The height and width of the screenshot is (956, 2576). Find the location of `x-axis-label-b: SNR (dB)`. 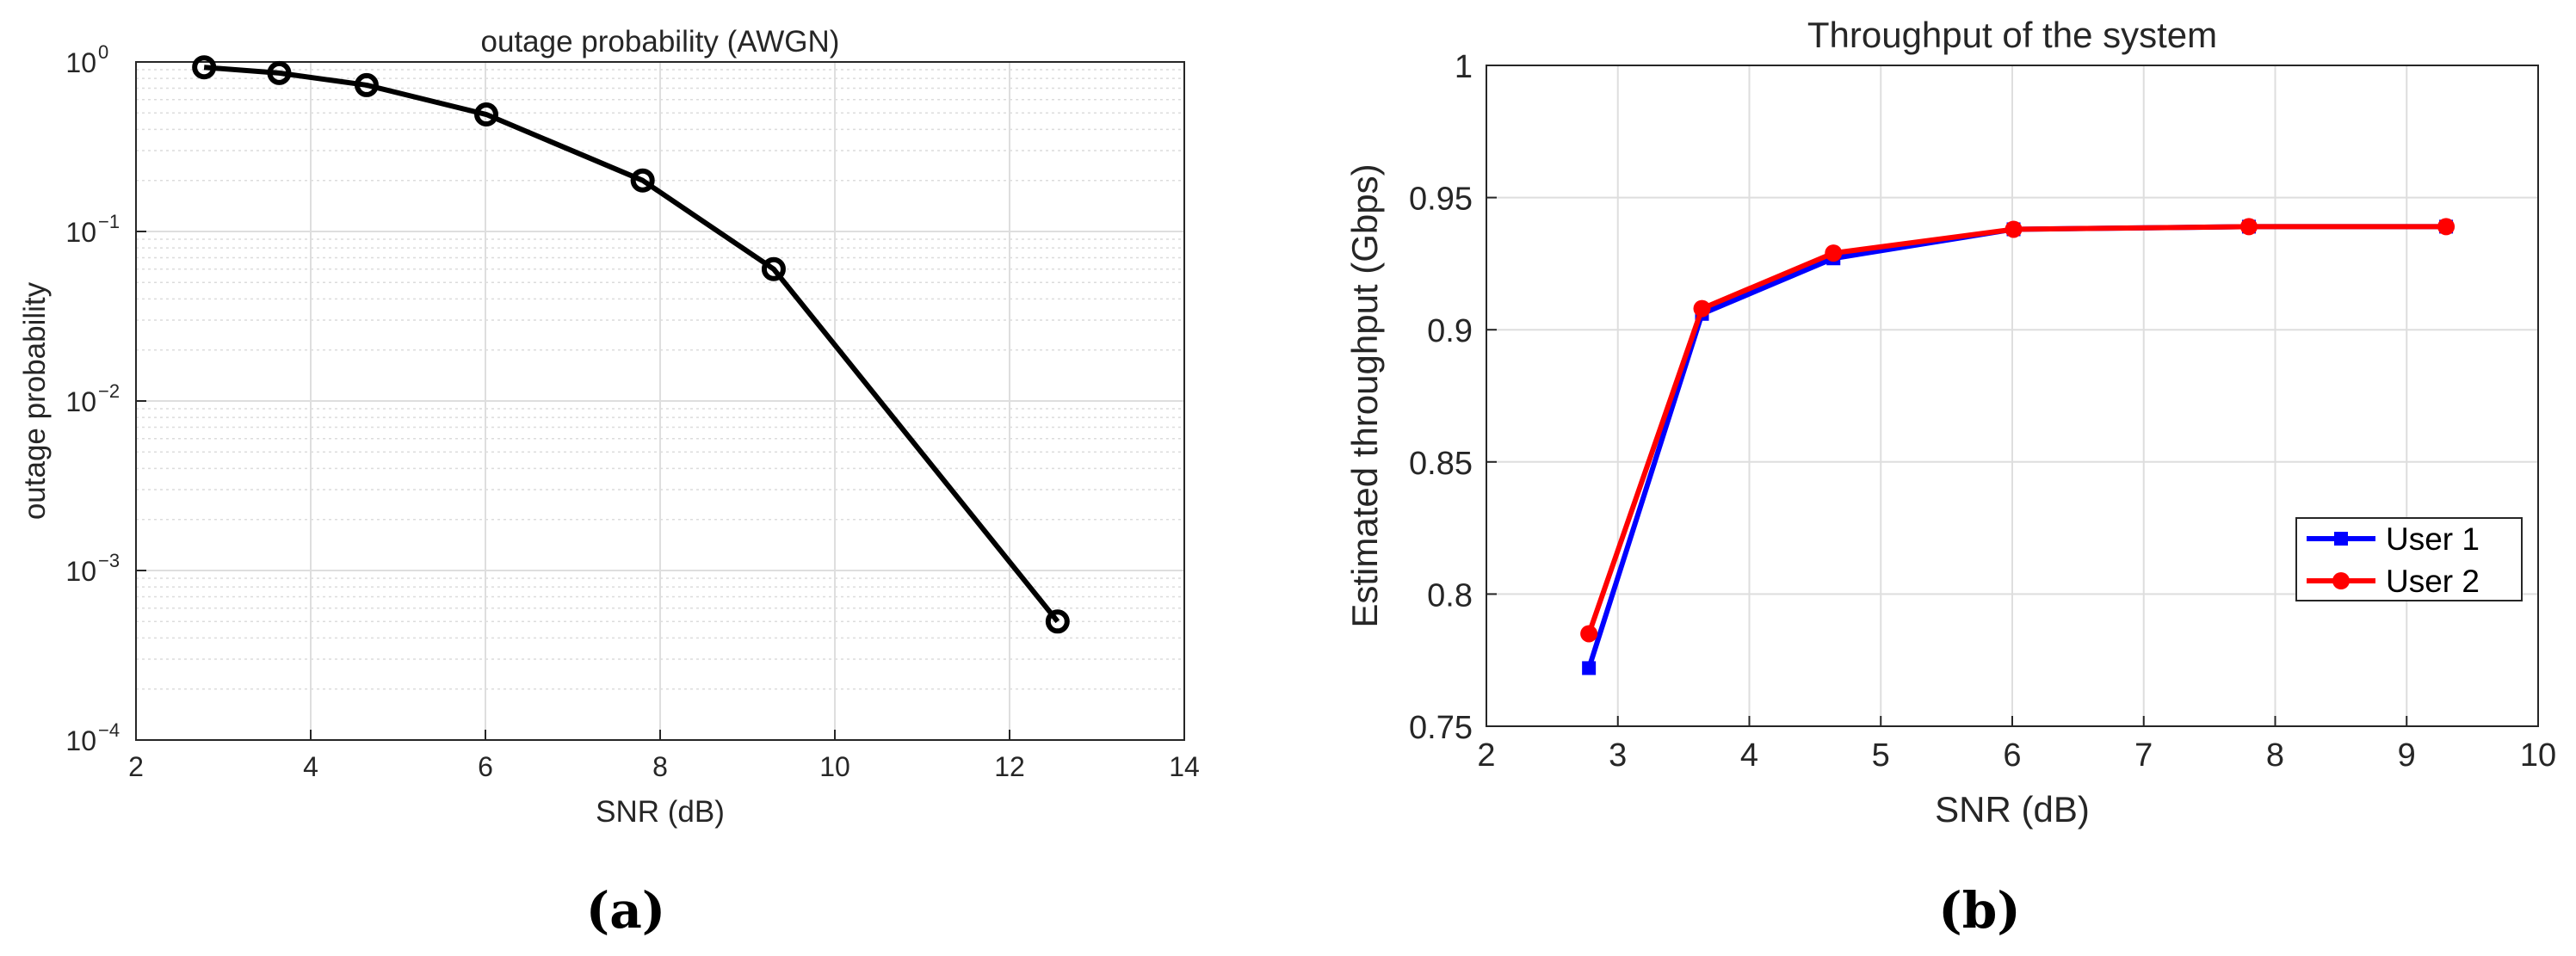

x-axis-label-b: SNR (dB) is located at coordinates (2012, 809).